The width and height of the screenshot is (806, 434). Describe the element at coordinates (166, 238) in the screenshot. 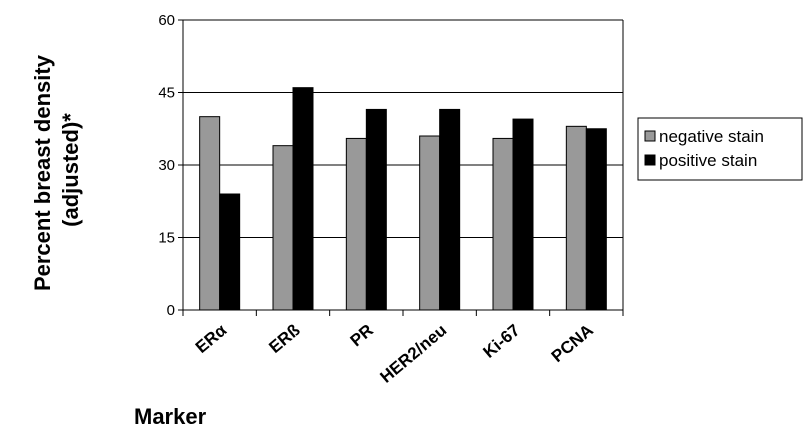

I see `y-tick-label: 15` at that location.